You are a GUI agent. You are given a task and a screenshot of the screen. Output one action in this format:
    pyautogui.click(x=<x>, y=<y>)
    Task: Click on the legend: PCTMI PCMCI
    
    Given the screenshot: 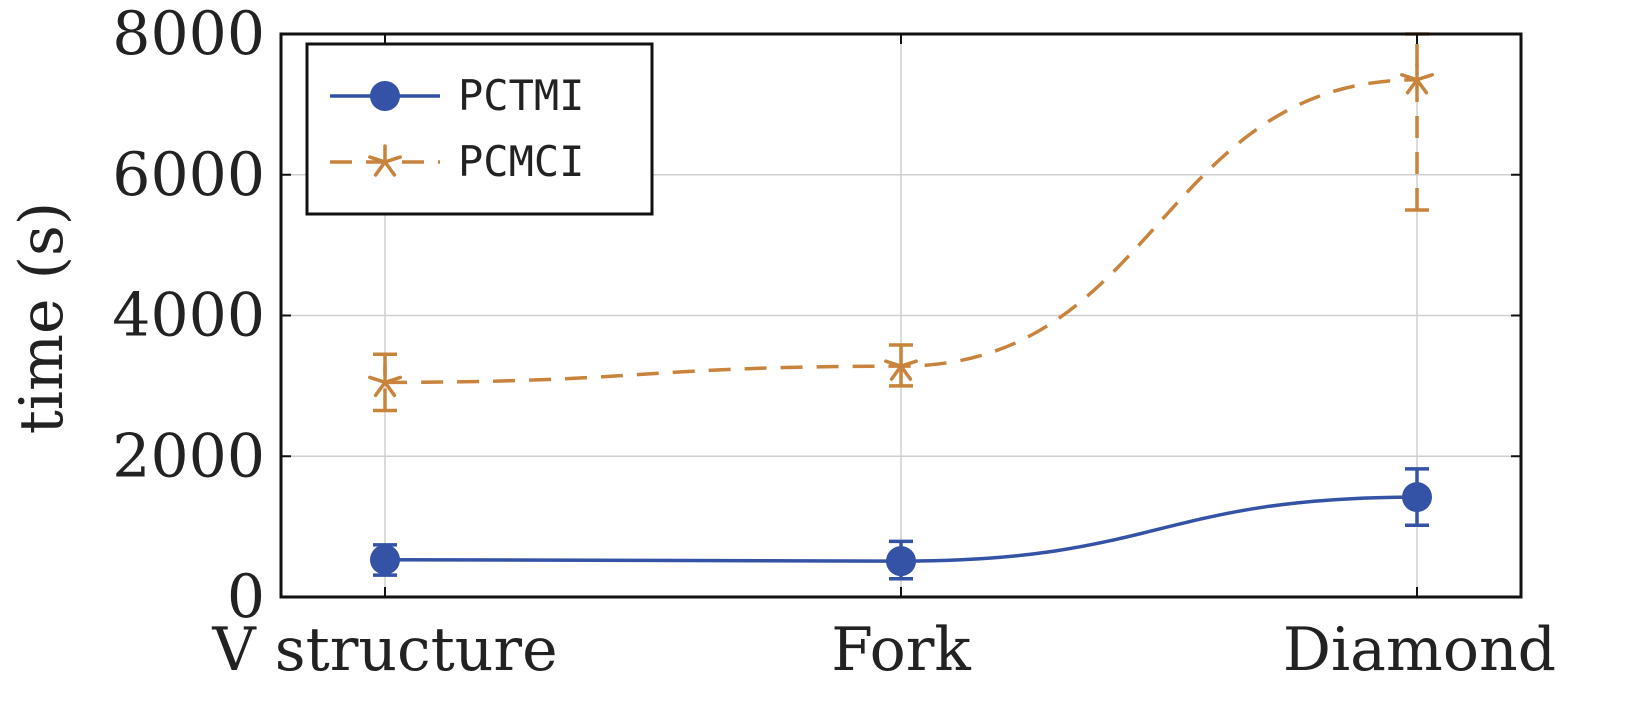 What is the action you would take?
    pyautogui.click(x=479, y=129)
    